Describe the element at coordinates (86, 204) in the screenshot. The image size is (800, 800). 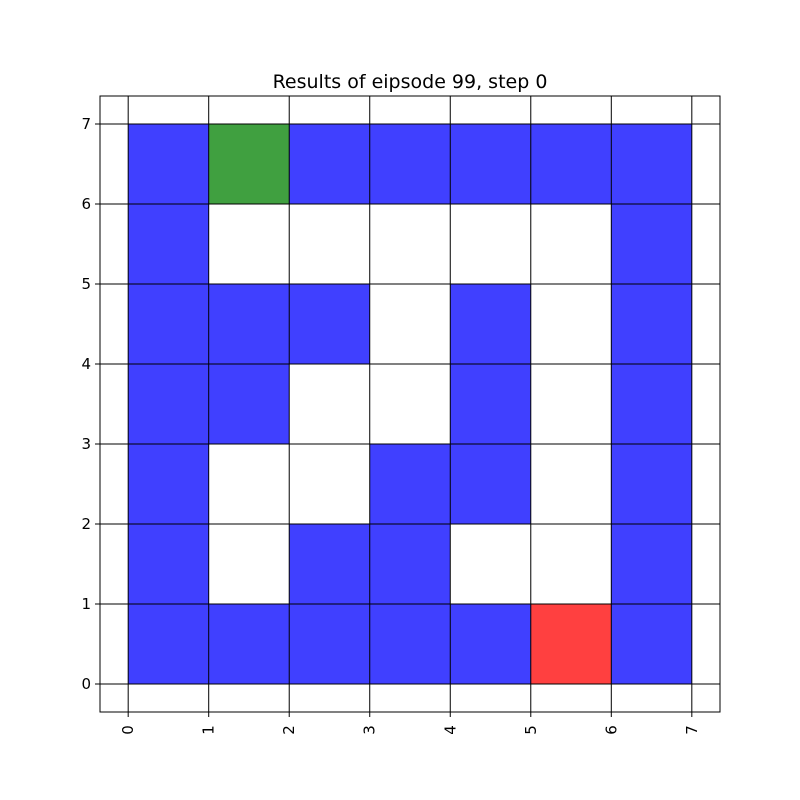
I see `y-tick-label: 6` at that location.